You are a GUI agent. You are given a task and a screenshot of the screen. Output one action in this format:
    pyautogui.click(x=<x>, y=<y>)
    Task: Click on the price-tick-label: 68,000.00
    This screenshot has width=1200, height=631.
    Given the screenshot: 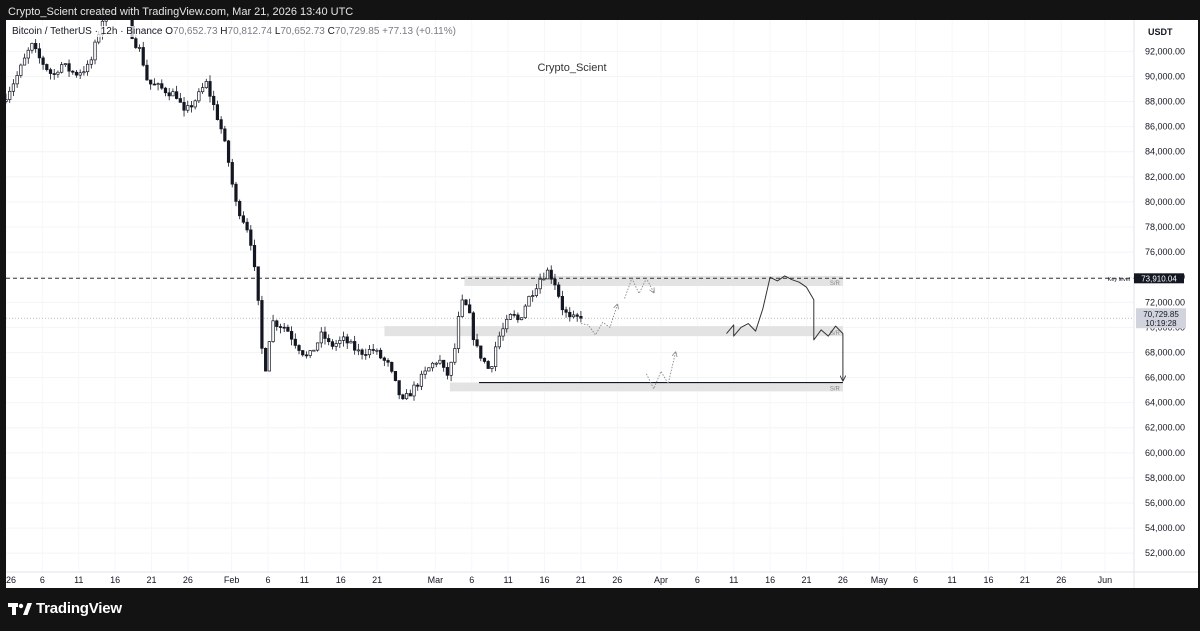 What is the action you would take?
    pyautogui.click(x=1165, y=352)
    